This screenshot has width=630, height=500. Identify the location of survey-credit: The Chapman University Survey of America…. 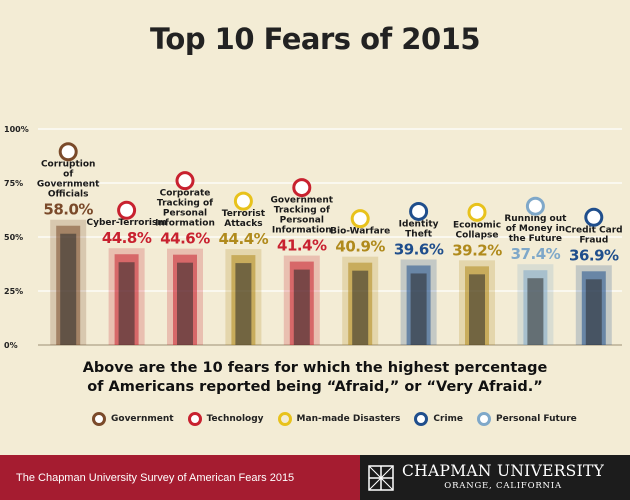
(180, 477).